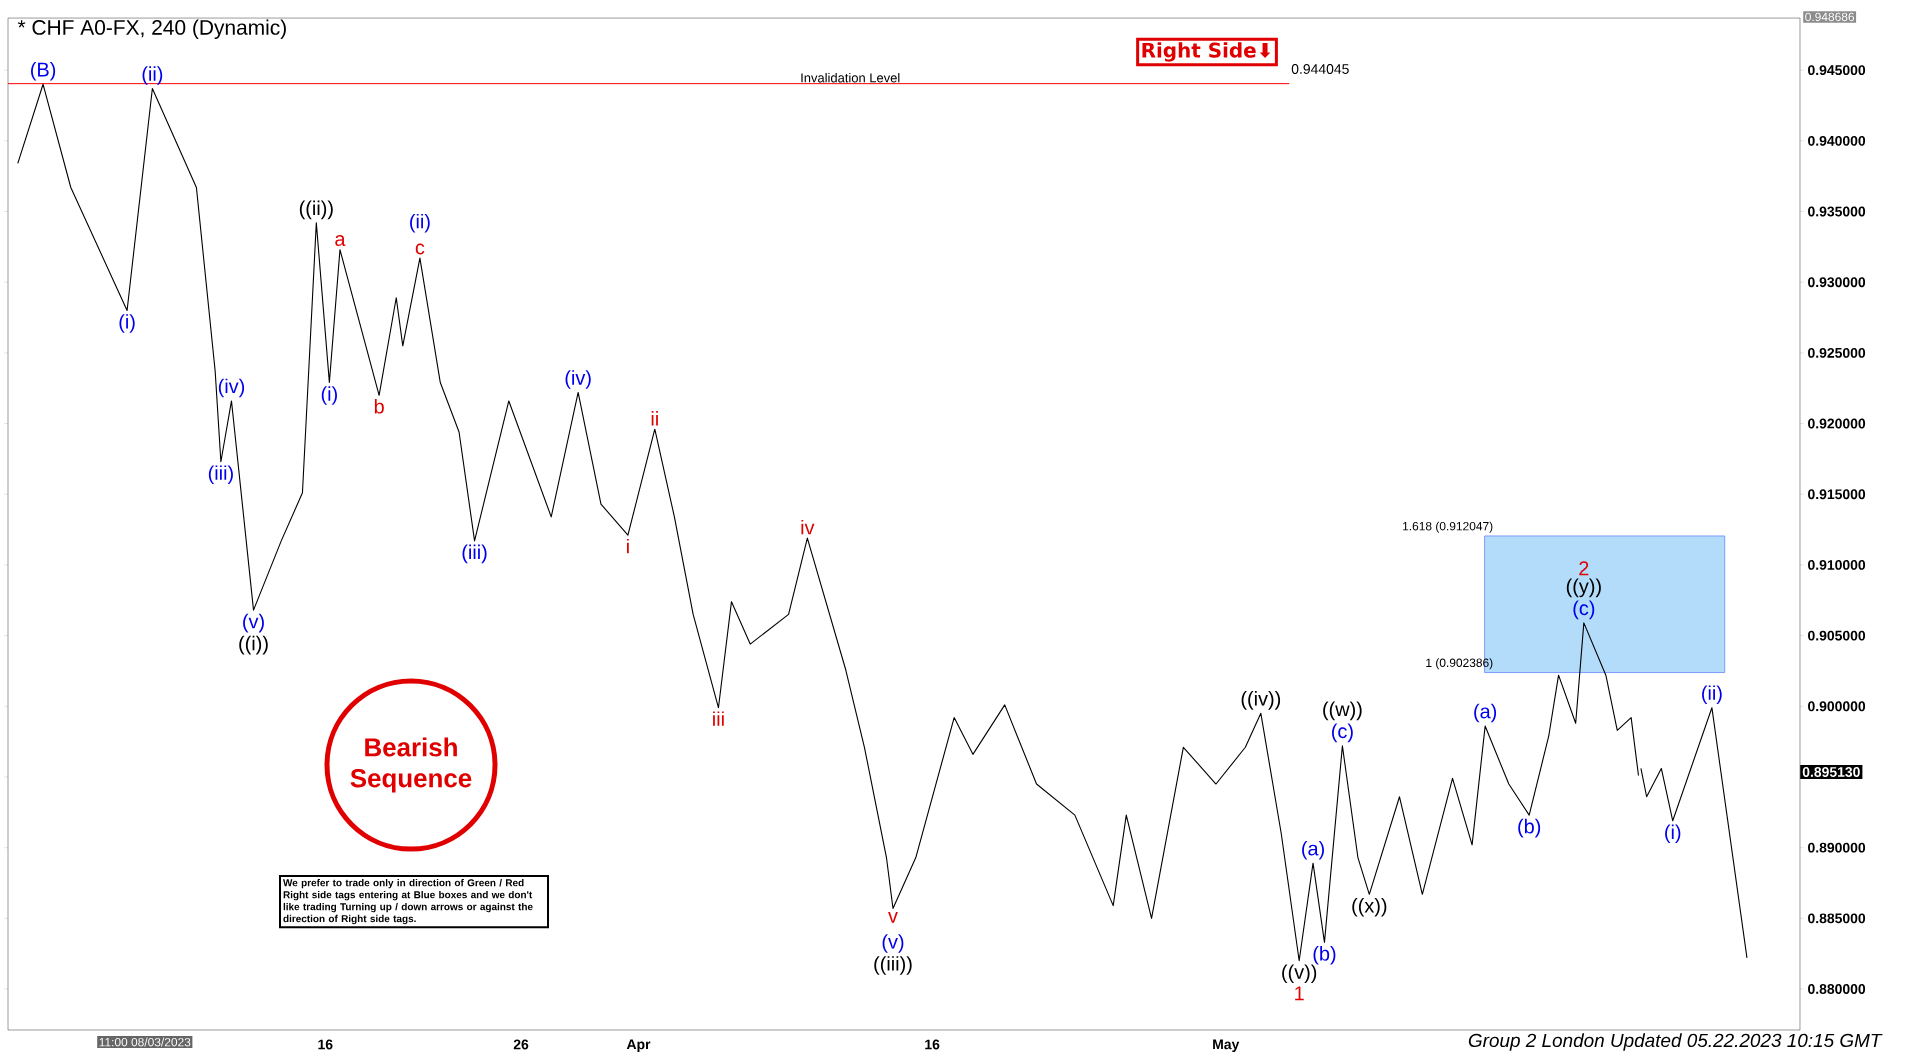  What do you see at coordinates (1369, 907) in the screenshot?
I see `annotation: ((x))` at bounding box center [1369, 907].